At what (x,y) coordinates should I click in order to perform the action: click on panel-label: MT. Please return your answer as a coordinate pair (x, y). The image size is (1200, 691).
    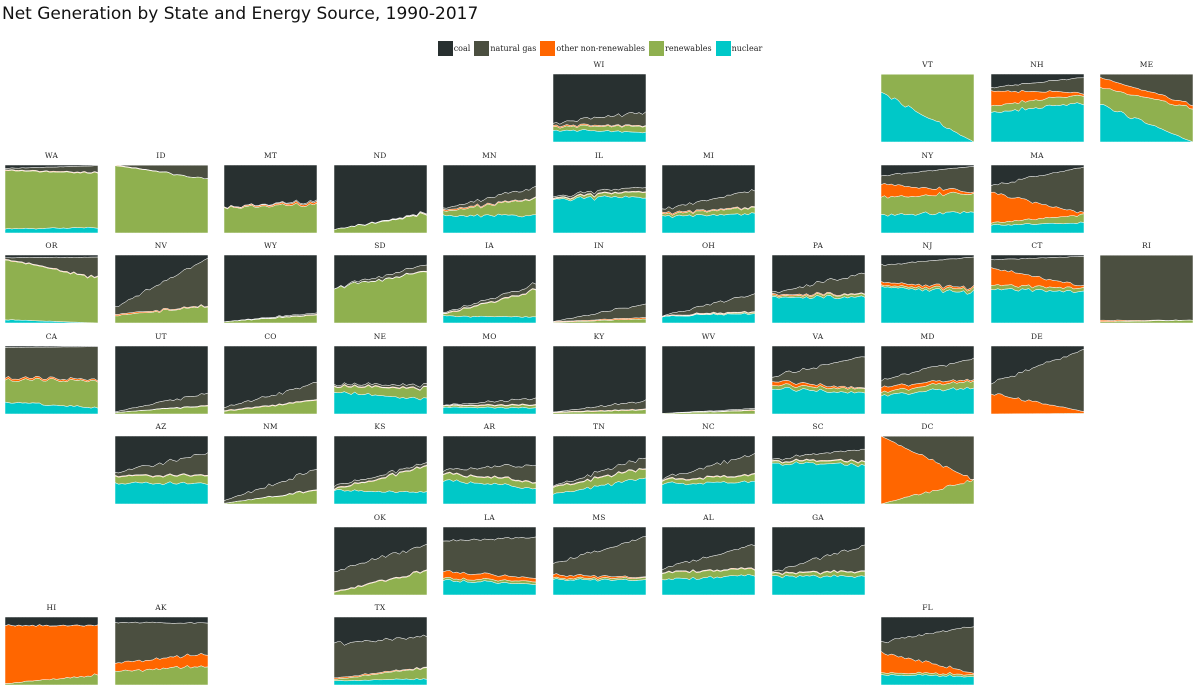
    Looking at the image, I should click on (270, 155).